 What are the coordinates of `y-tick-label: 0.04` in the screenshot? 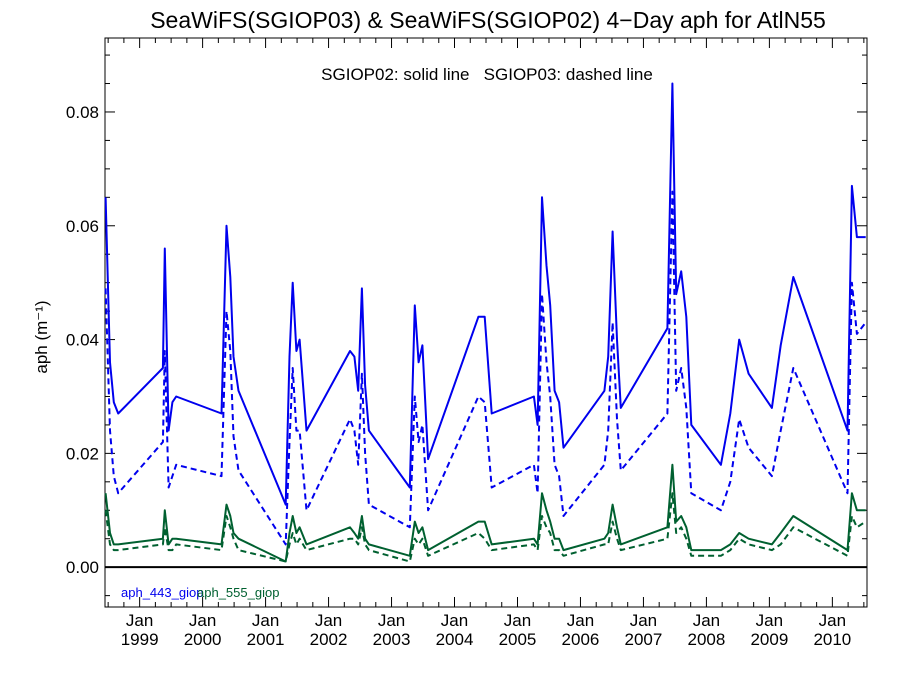 It's located at (82, 340).